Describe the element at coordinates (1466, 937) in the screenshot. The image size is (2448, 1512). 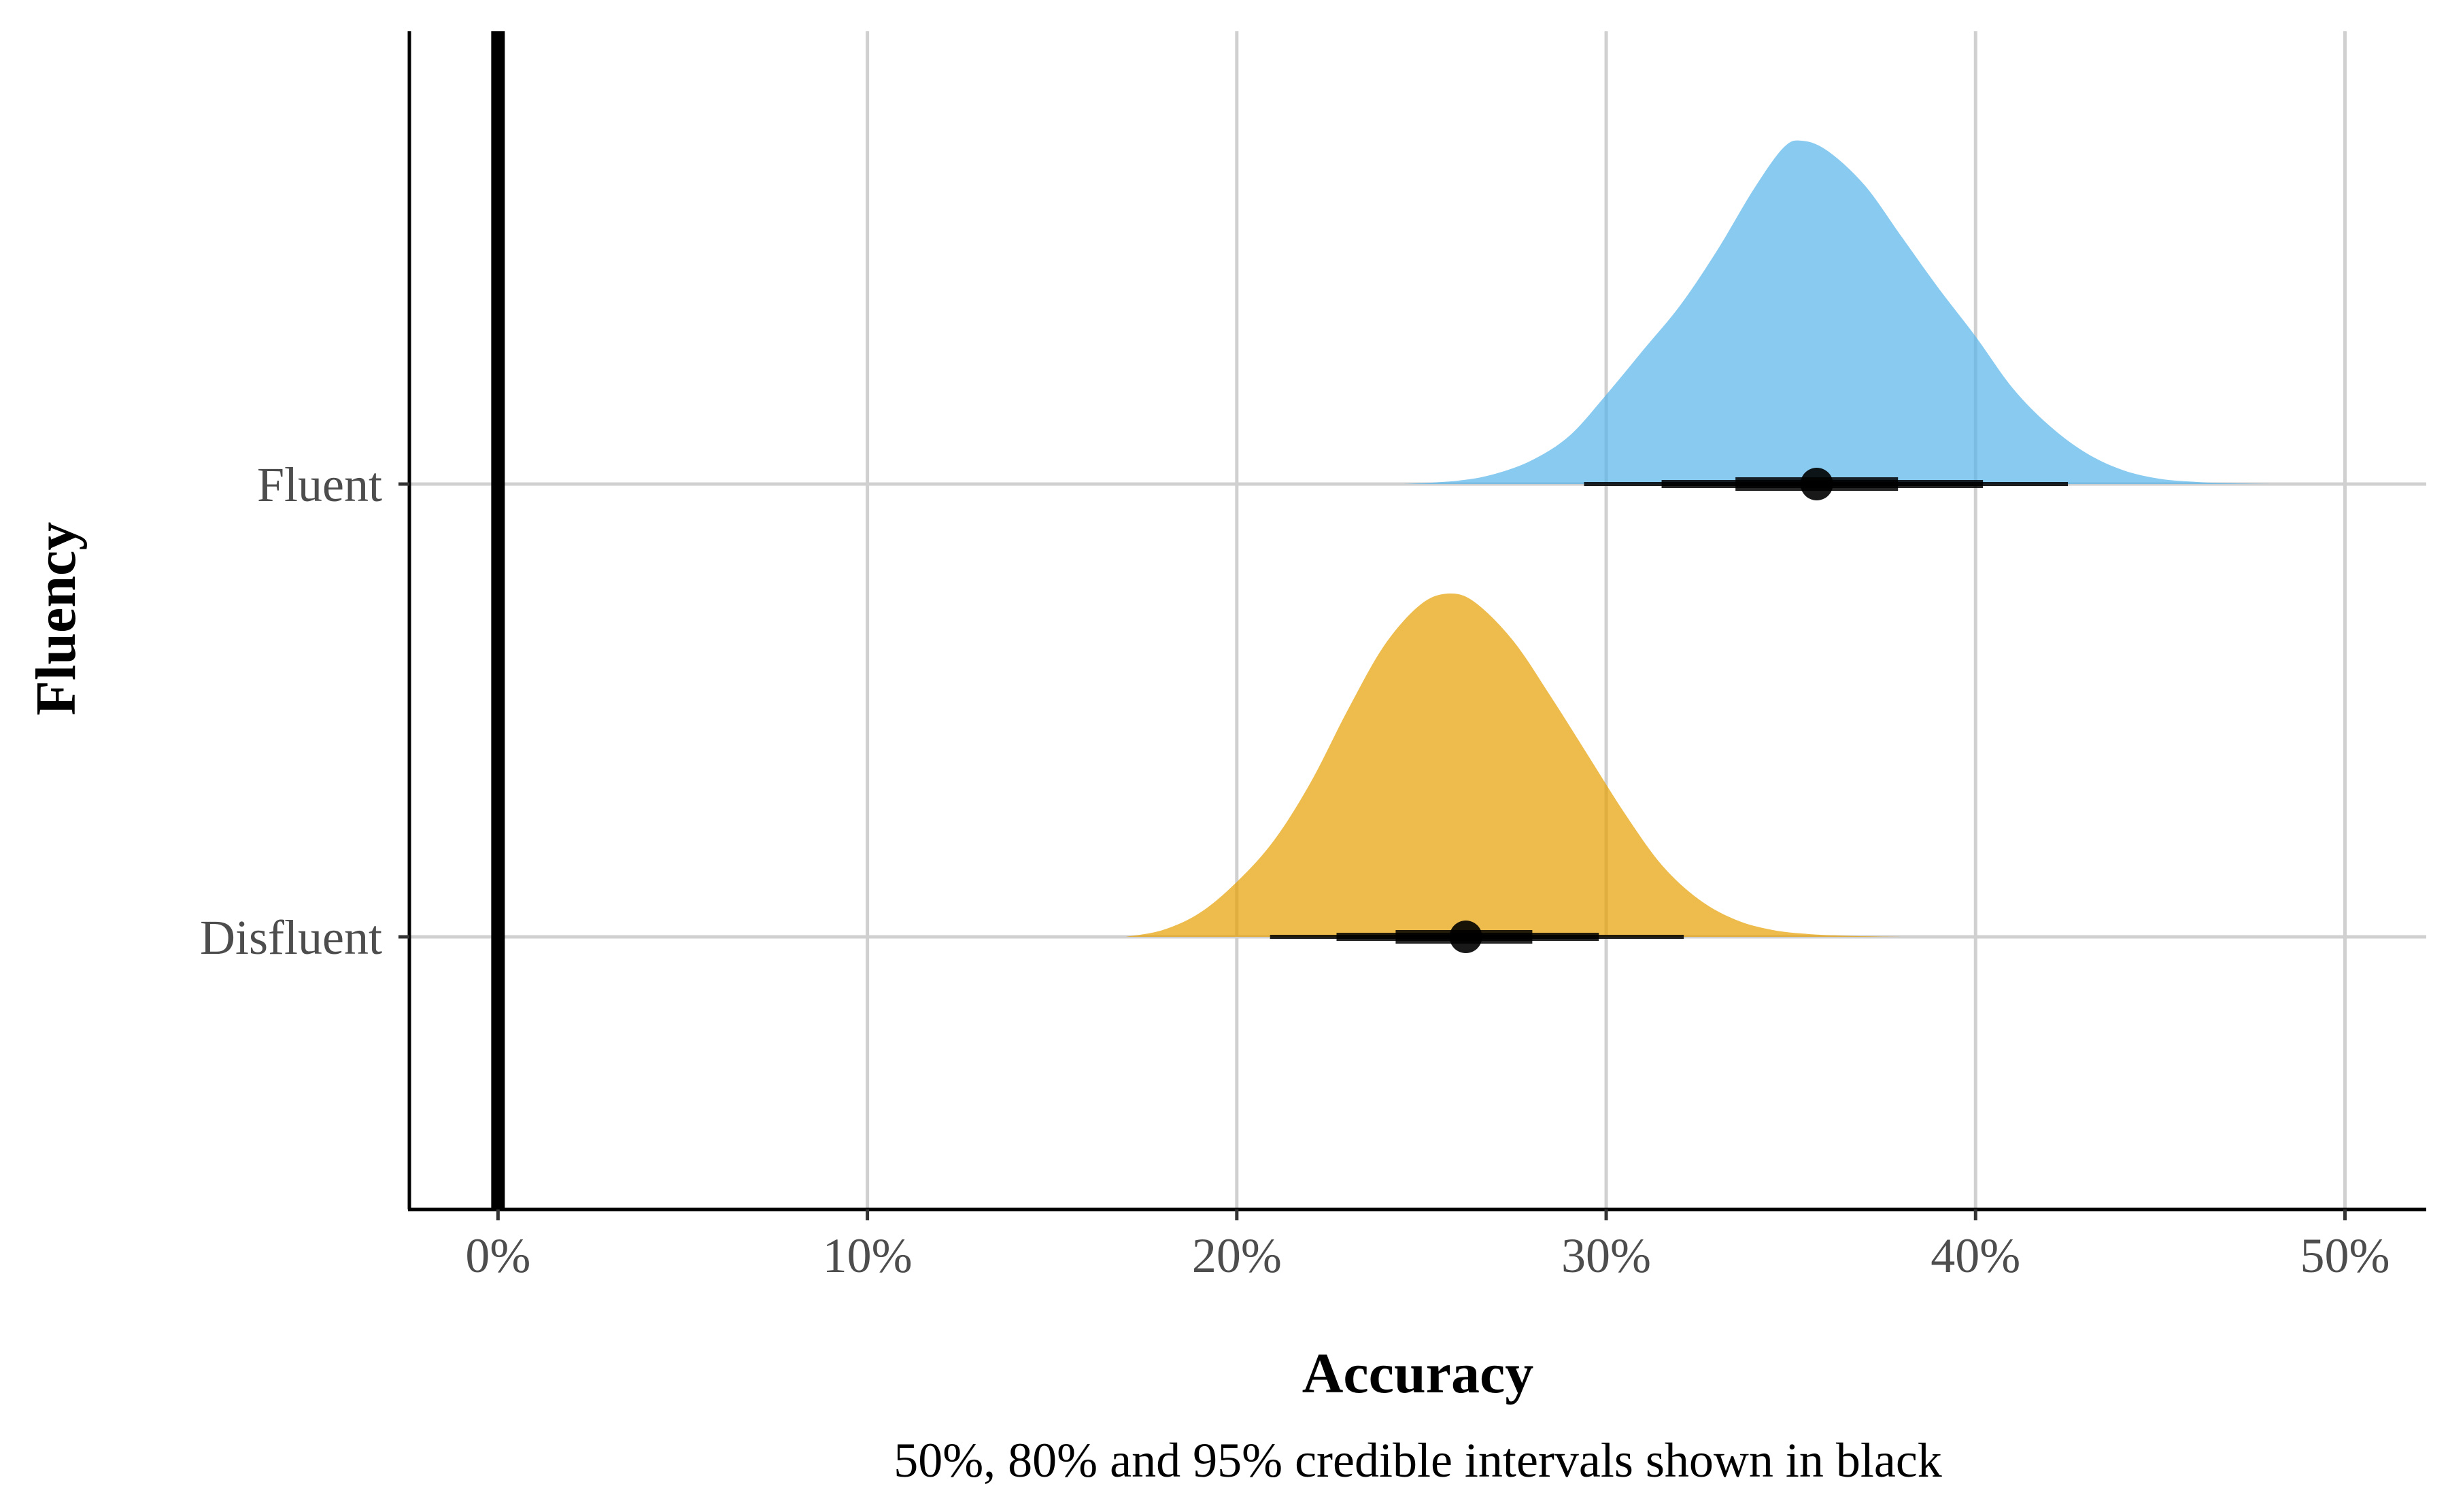
I see `disfluent-median-point` at that location.